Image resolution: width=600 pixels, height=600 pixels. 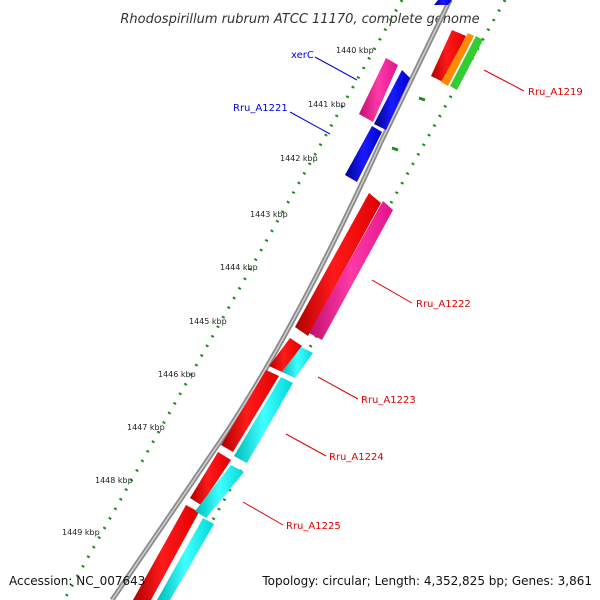 What do you see at coordinates (260, 108) in the screenshot?
I see `gene-label-rru-a1221: Rru_A1221` at bounding box center [260, 108].